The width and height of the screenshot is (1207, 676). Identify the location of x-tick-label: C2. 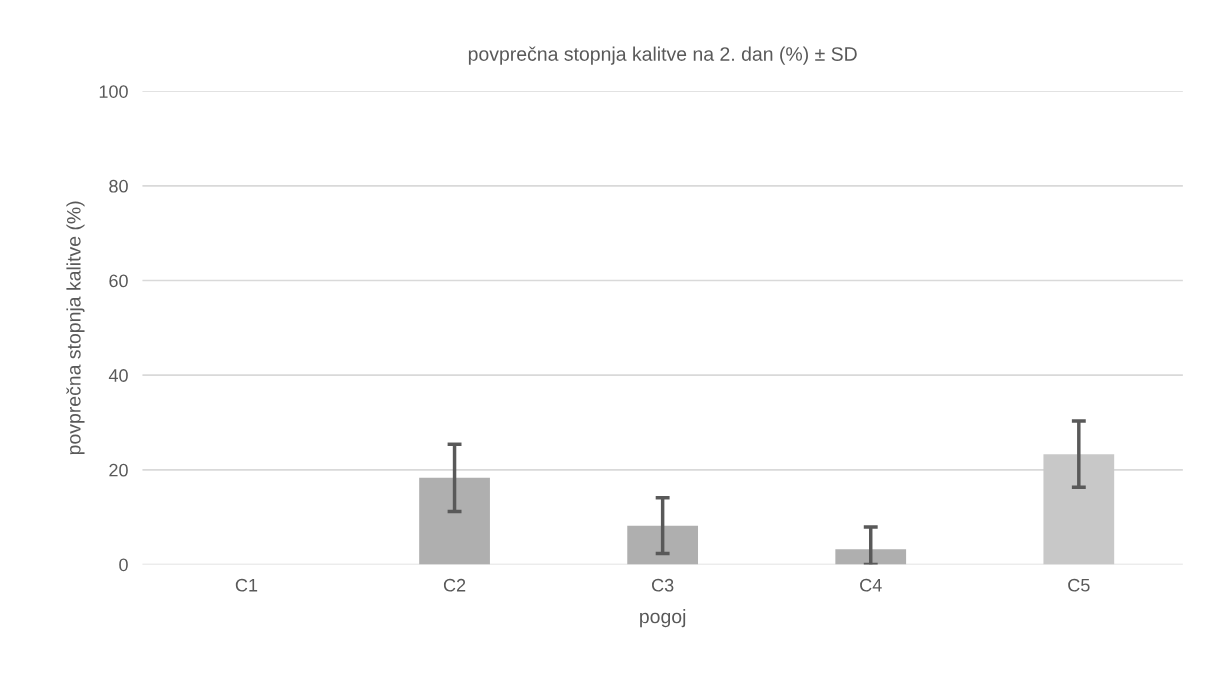
(454, 585).